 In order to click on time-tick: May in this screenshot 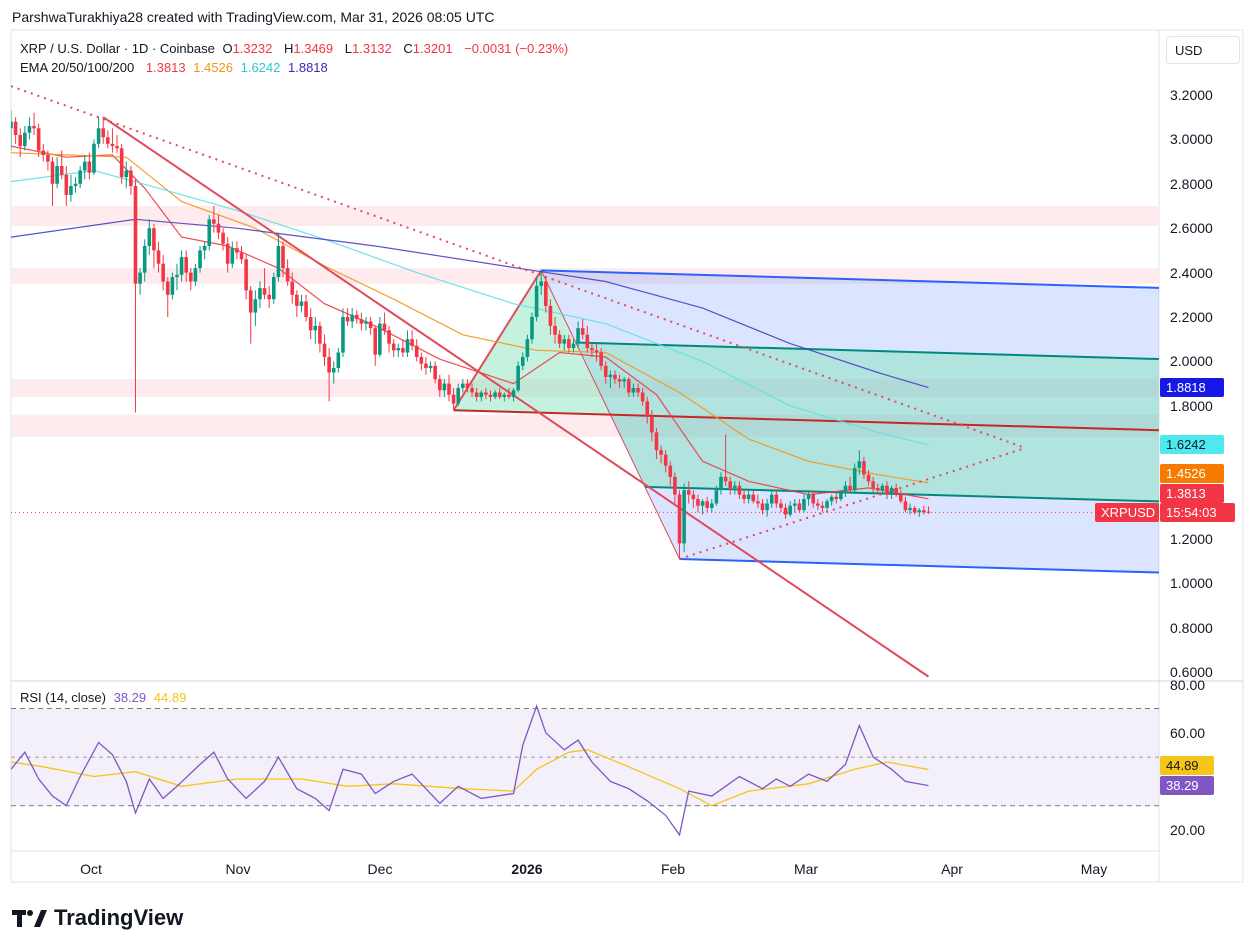, I will do `click(1094, 869)`.